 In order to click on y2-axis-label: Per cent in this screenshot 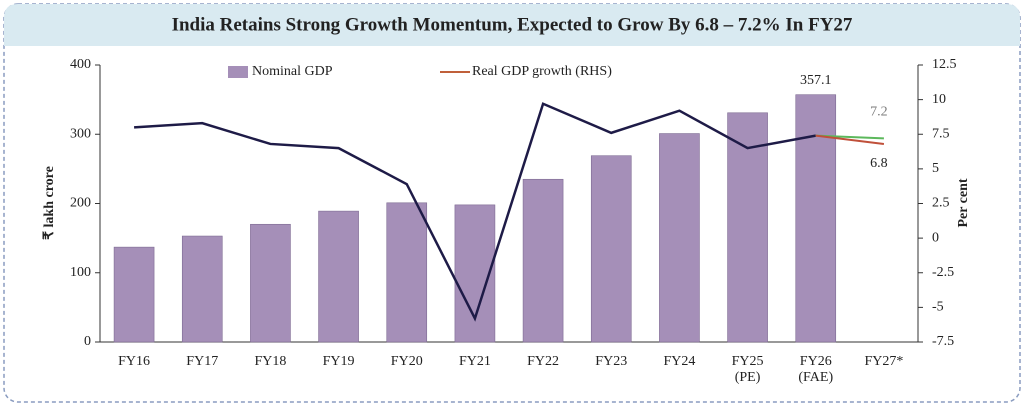, I will do `click(963, 202)`.